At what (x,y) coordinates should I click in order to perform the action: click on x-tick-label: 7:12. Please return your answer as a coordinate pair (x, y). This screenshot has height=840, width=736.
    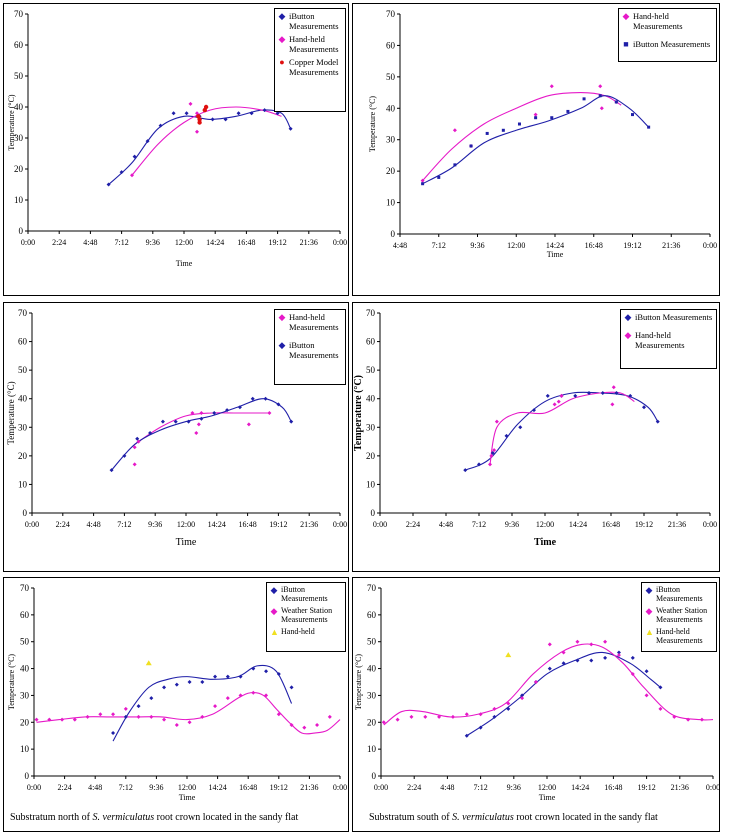
    Looking at the image, I should click on (121, 242).